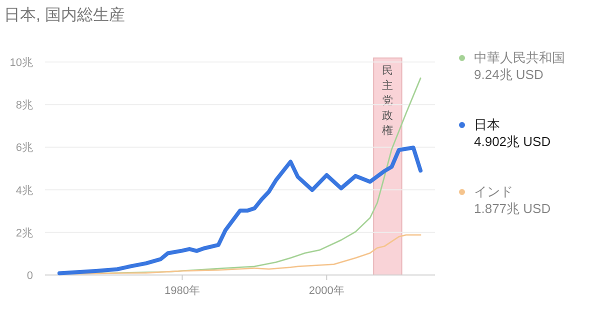  What do you see at coordinates (24, 105) in the screenshot?
I see `y-tick-label: 8兆` at bounding box center [24, 105].